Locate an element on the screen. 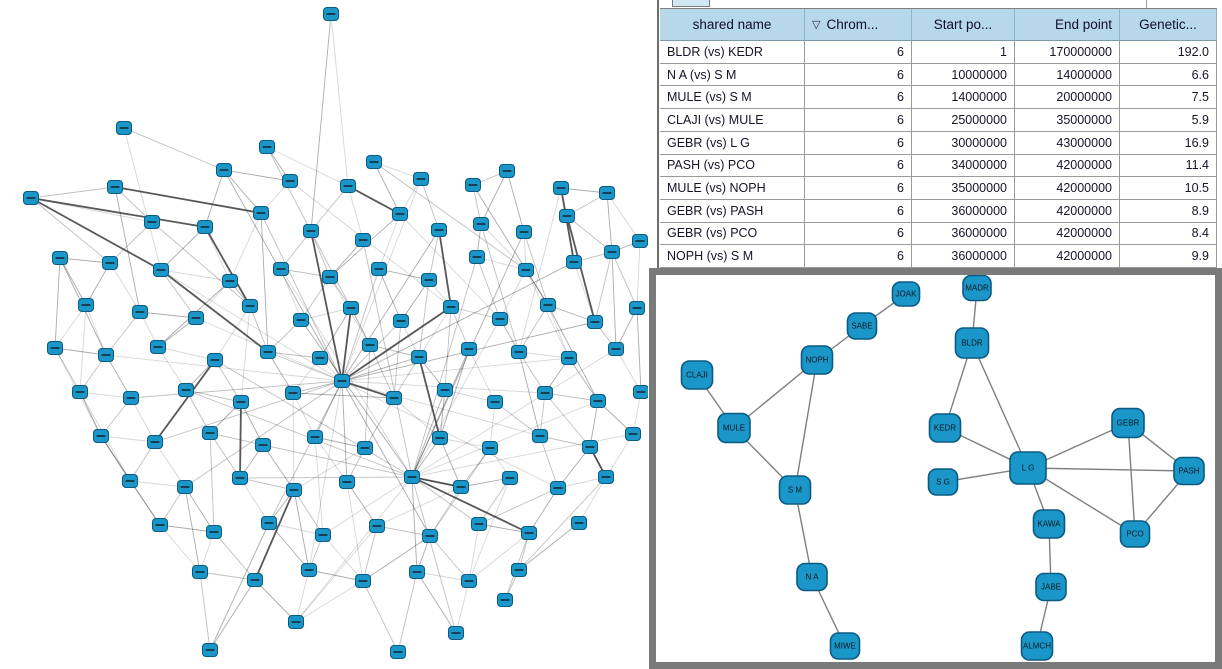  network-node-almch: ALMCH is located at coordinates (1037, 646).